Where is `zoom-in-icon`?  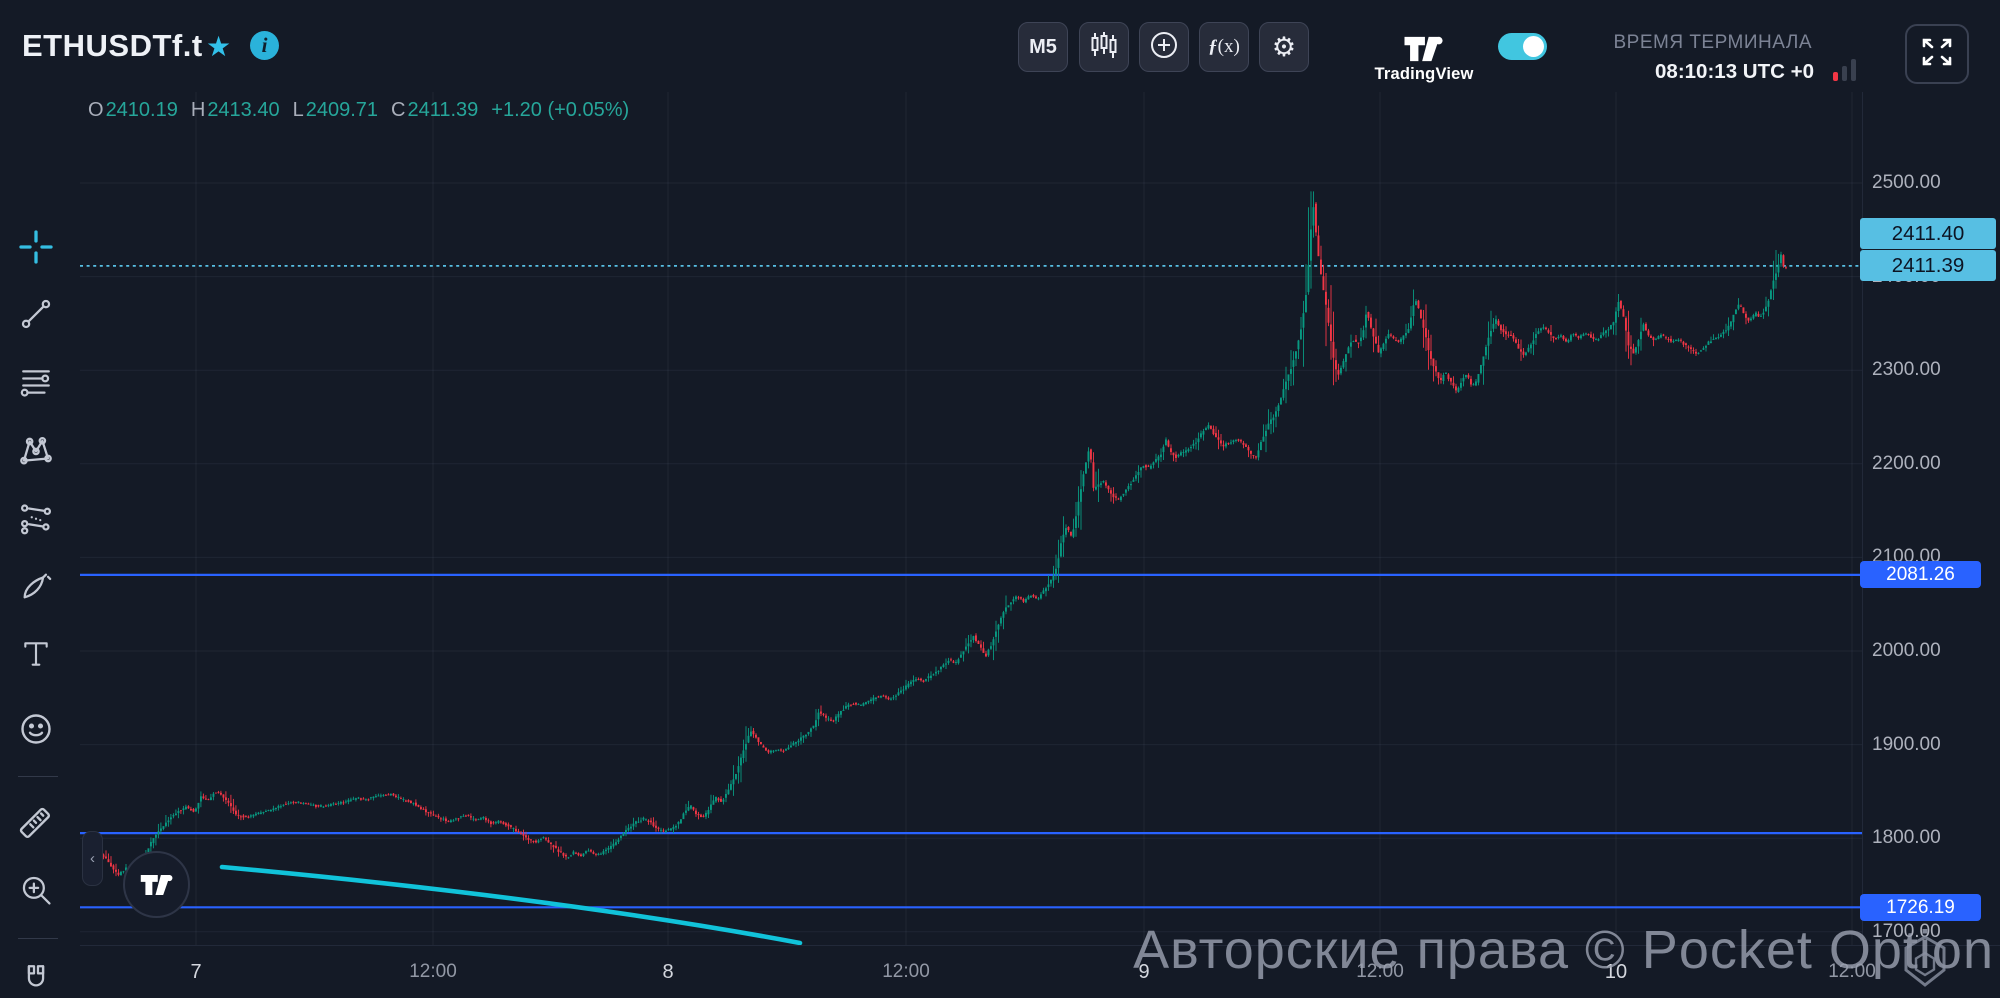
zoom-in-icon is located at coordinates (36, 890).